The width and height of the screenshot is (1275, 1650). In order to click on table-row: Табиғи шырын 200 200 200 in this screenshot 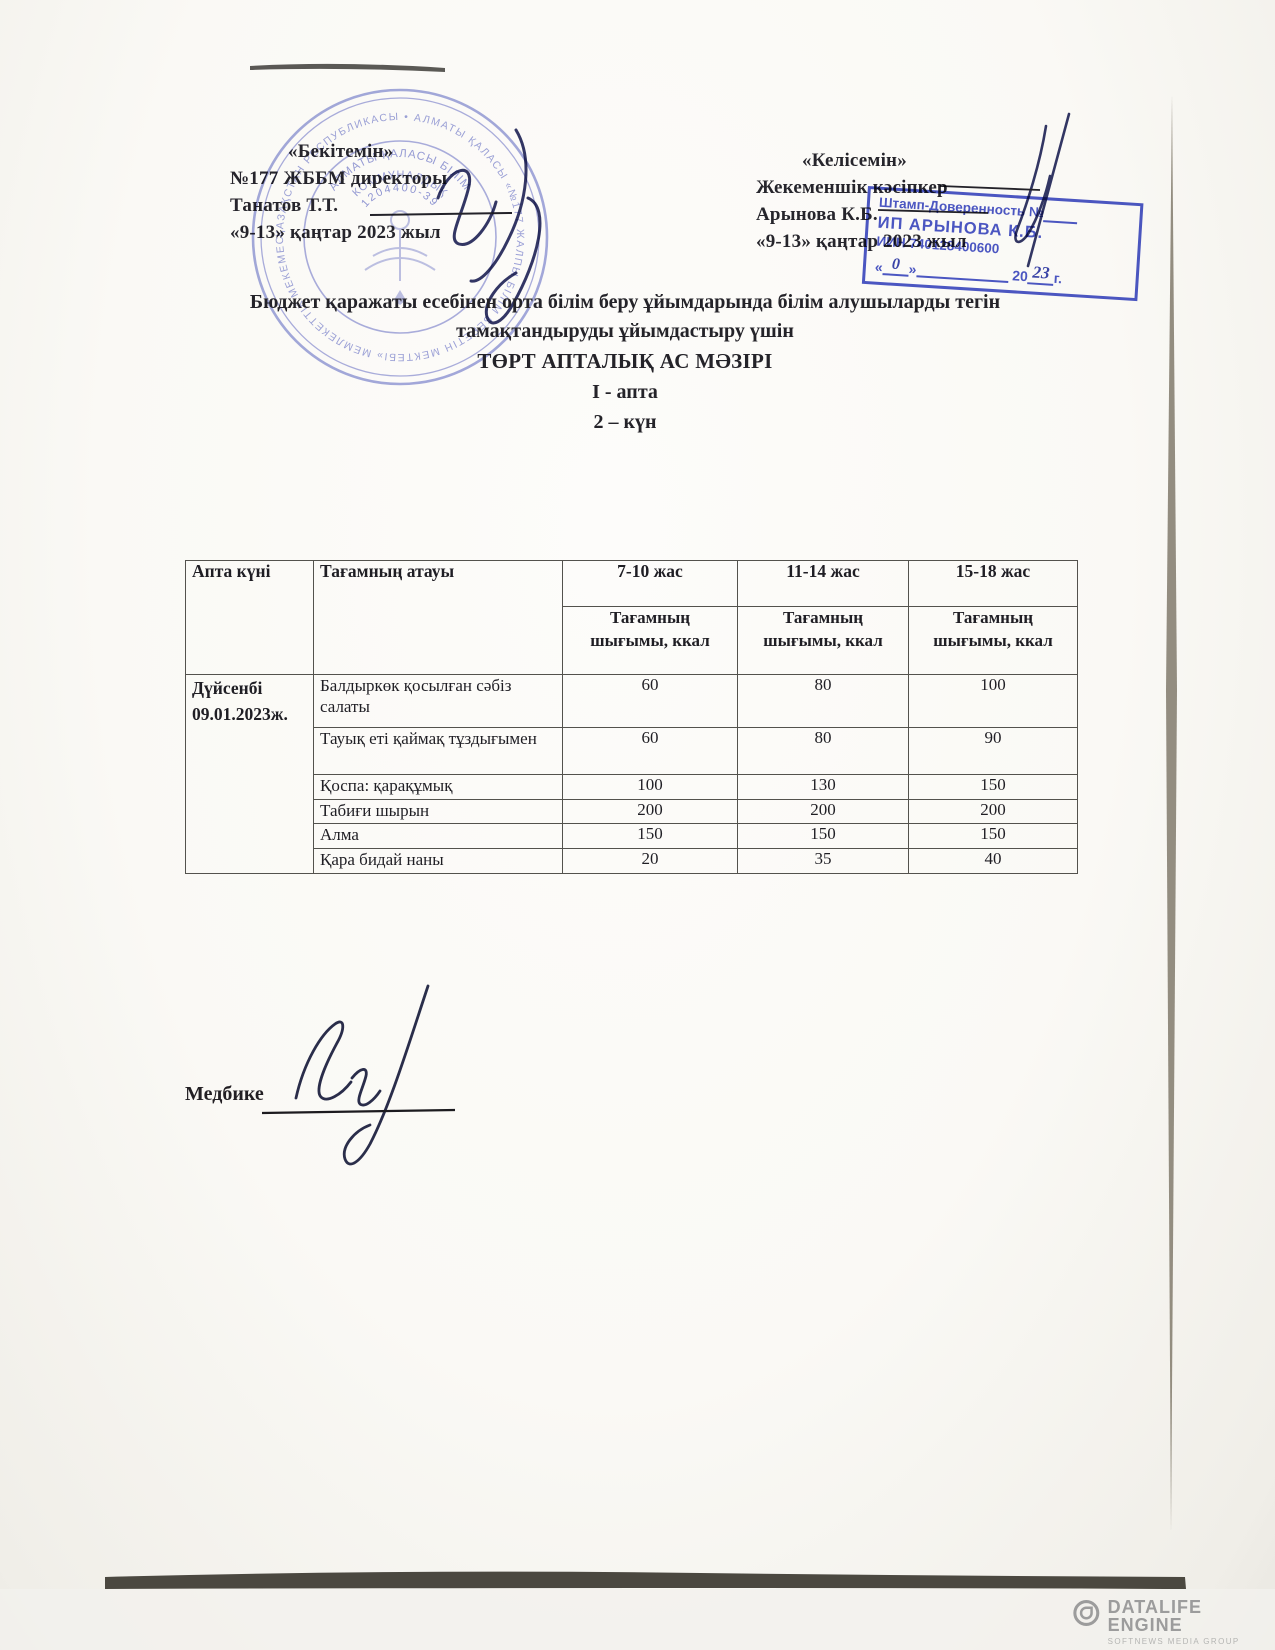, I will do `click(632, 811)`.